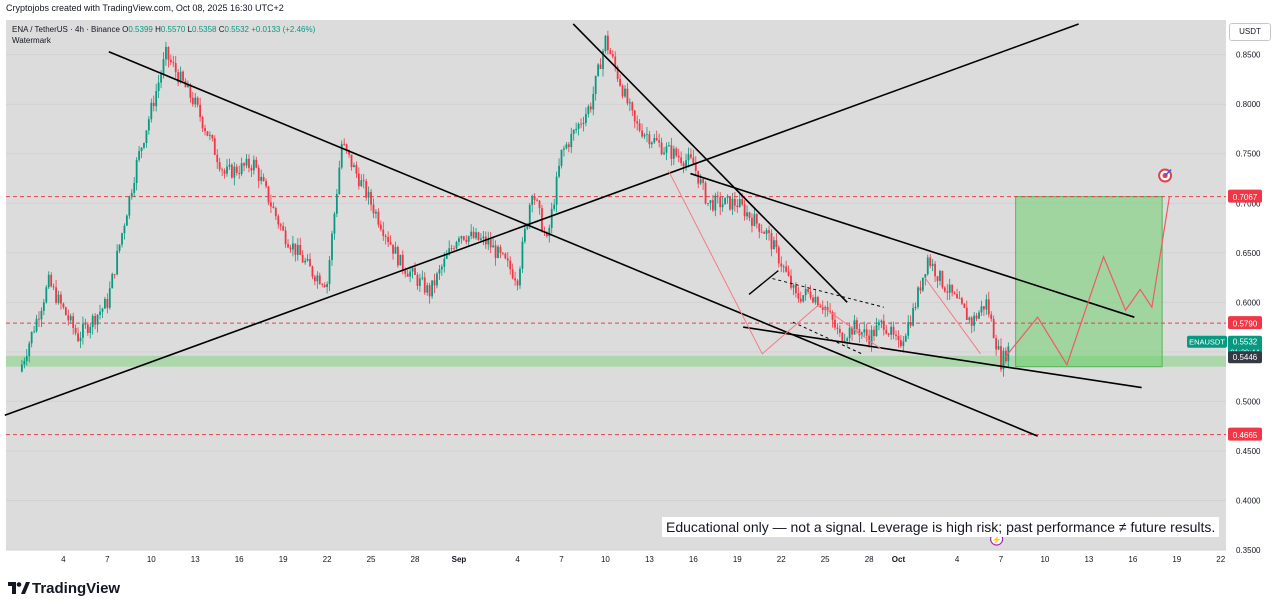 This screenshot has width=1280, height=610. I want to click on level-price-label, so click(1245, 196).